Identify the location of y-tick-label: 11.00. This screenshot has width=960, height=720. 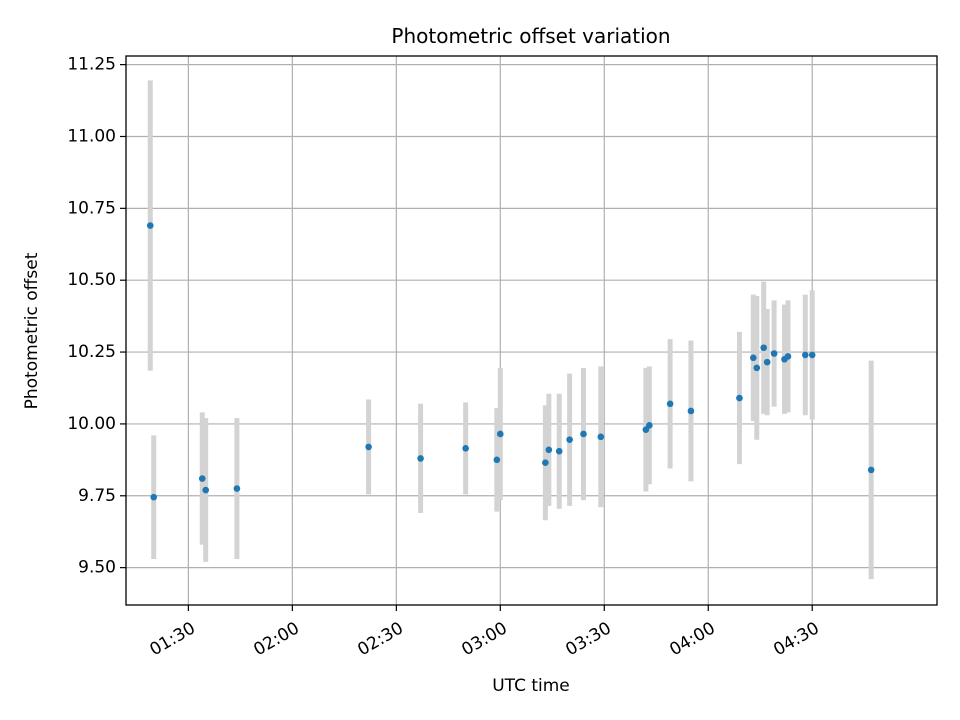
(91, 136).